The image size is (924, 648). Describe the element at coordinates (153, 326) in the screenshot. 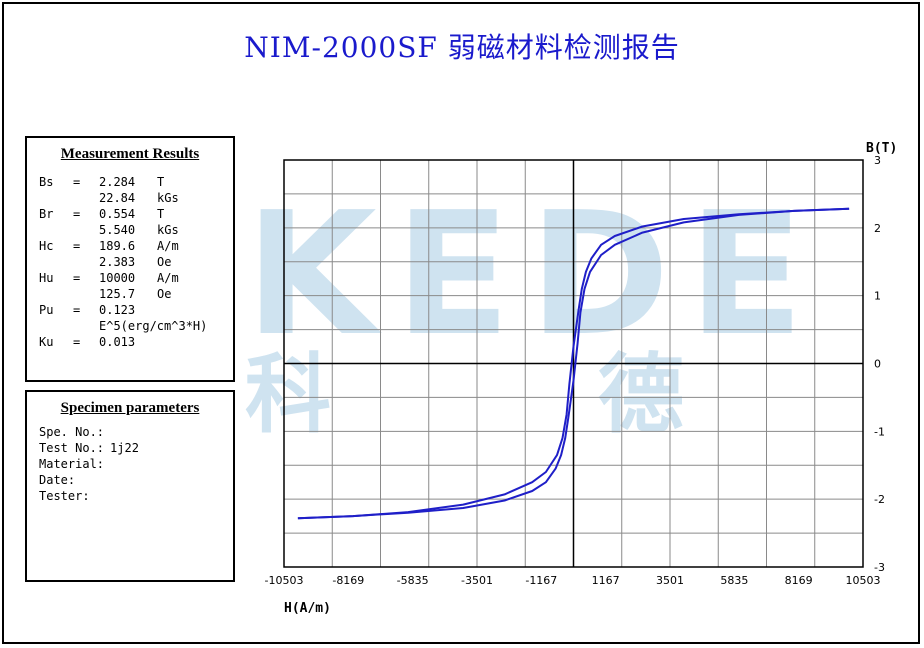

I see `measurement-value: E^5(erg/cm^3*H)` at that location.